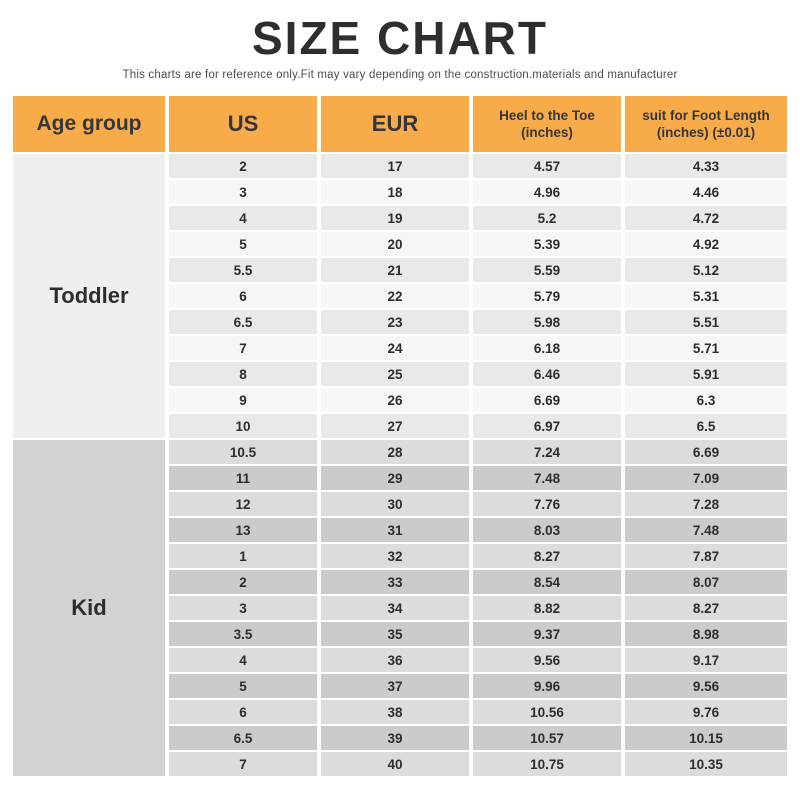  I want to click on table-cell: 19, so click(395, 218).